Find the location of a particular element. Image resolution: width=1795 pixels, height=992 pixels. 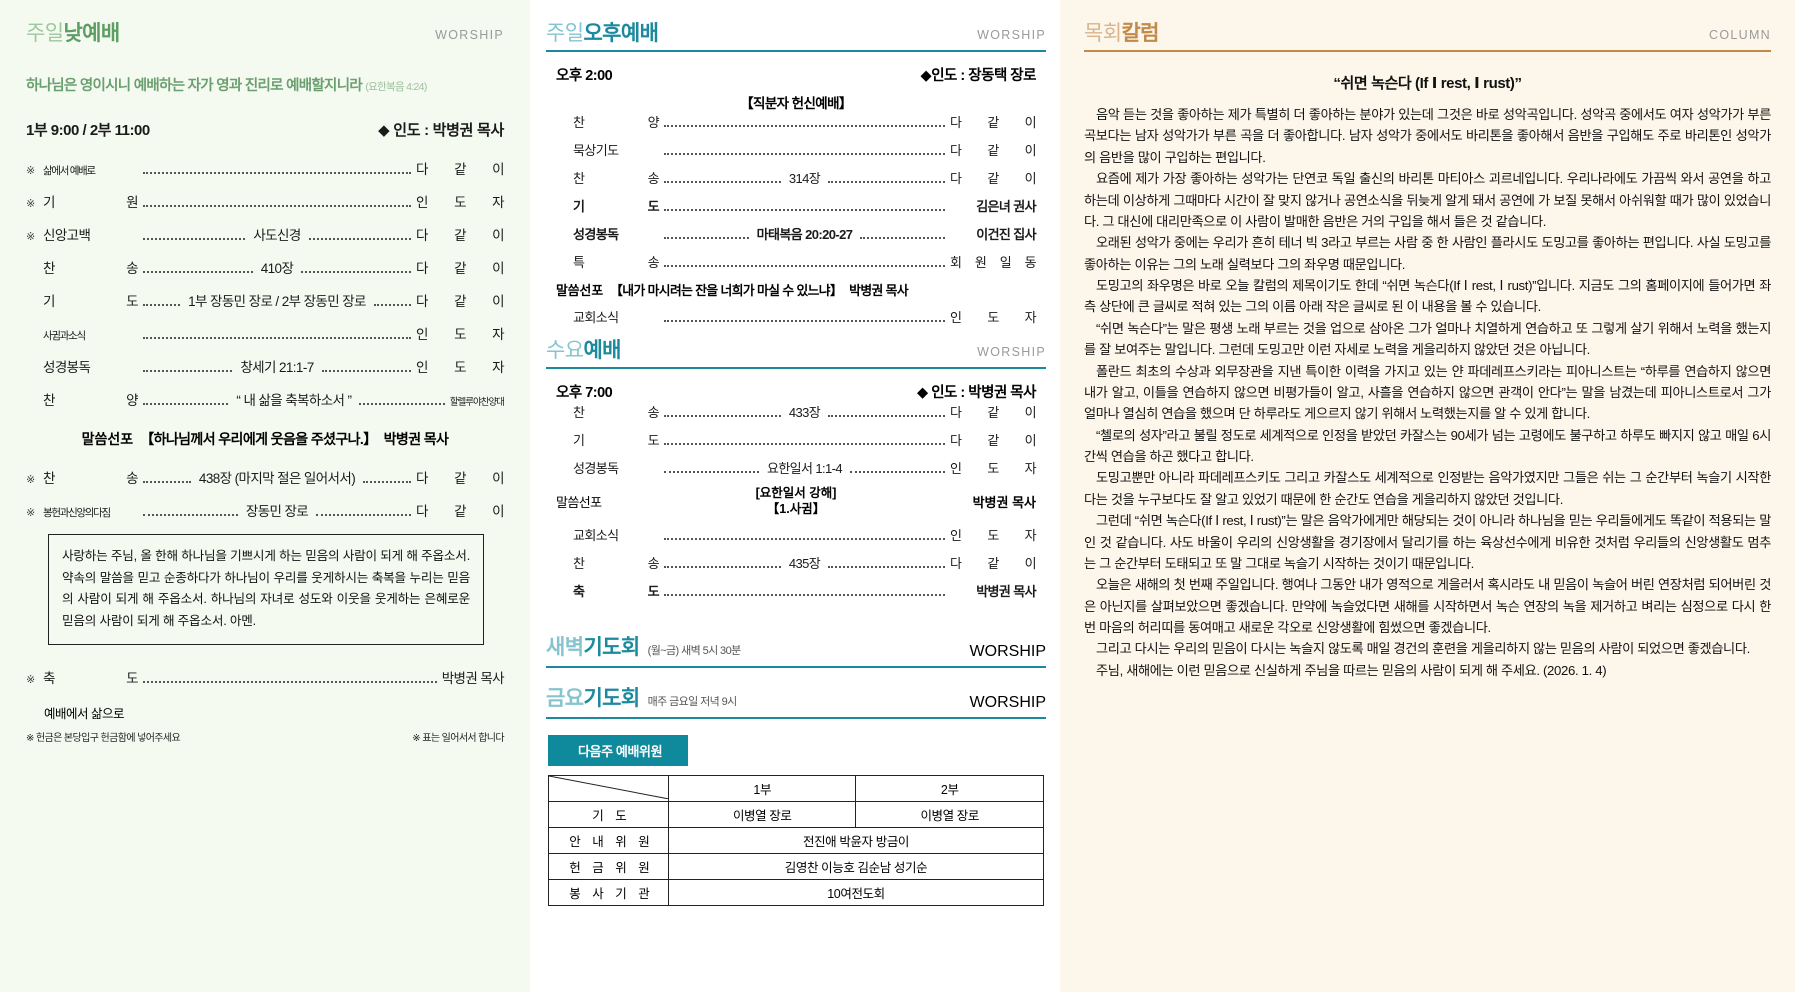

order-item-detail: 사도신경 is located at coordinates (277, 236).